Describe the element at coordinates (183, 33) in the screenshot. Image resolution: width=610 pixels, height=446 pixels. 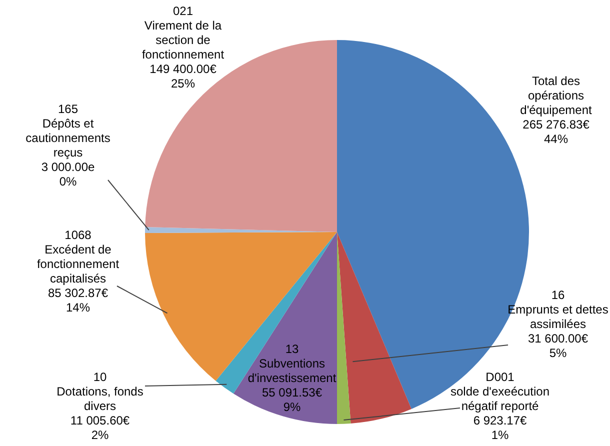
I see `slice-label: 021 Virement de la section de fonctionnement` at that location.